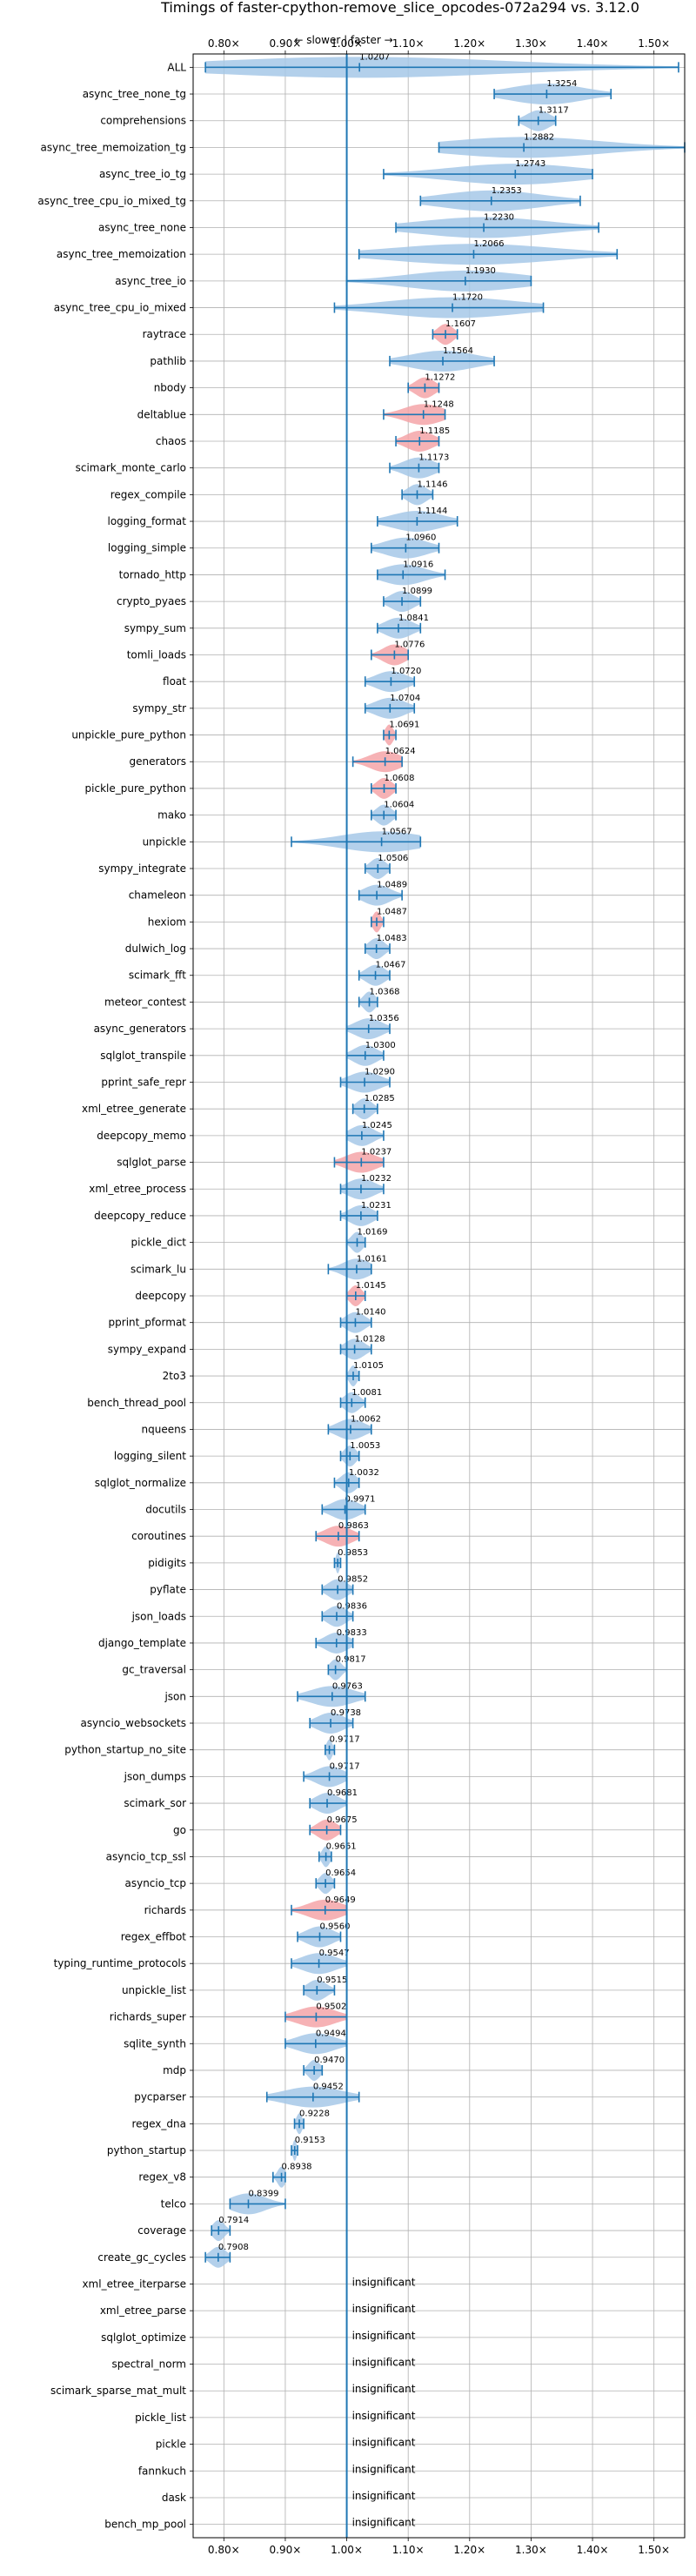 The height and width of the screenshot is (2576, 696). What do you see at coordinates (168, 361) in the screenshot?
I see `benchmark-label: pathlib` at bounding box center [168, 361].